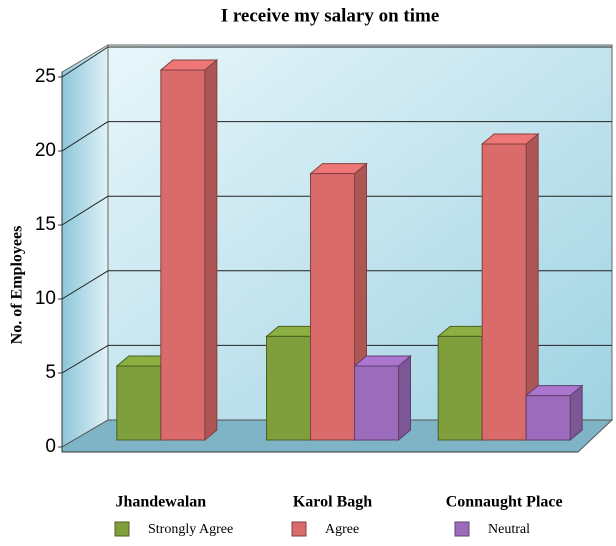 This screenshot has height=546, width=616. What do you see at coordinates (45, 224) in the screenshot?
I see `y-tick-label: 15` at bounding box center [45, 224].